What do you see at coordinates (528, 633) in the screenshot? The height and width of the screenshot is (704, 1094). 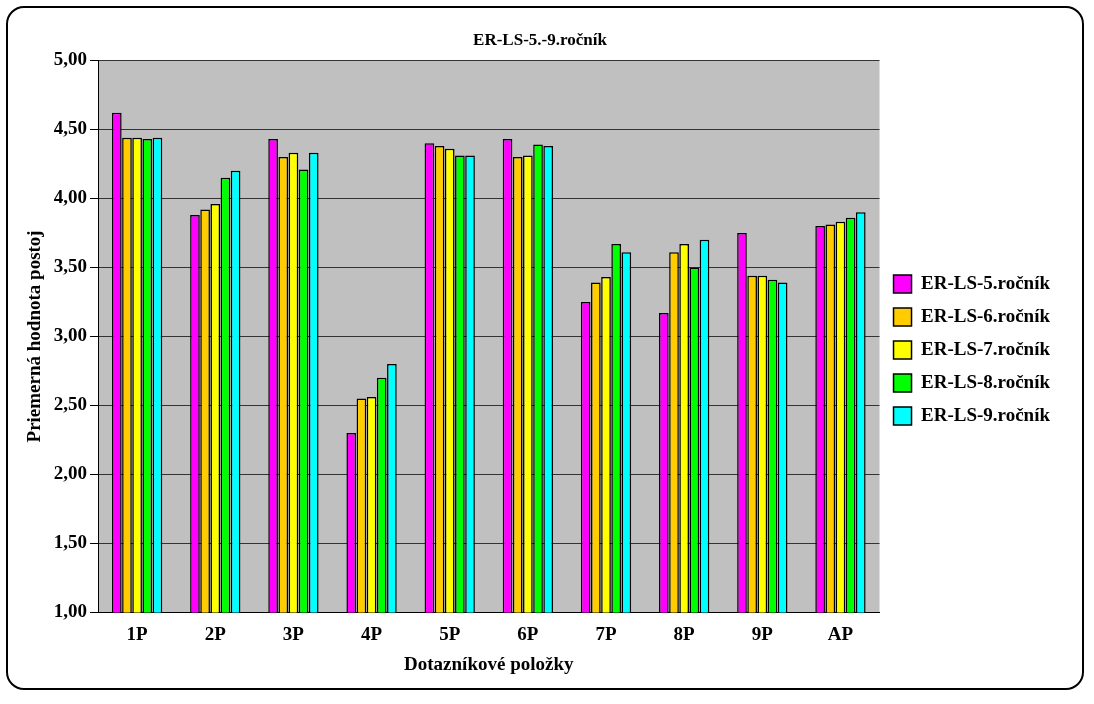 I see `x-tick-label: 6P` at bounding box center [528, 633].